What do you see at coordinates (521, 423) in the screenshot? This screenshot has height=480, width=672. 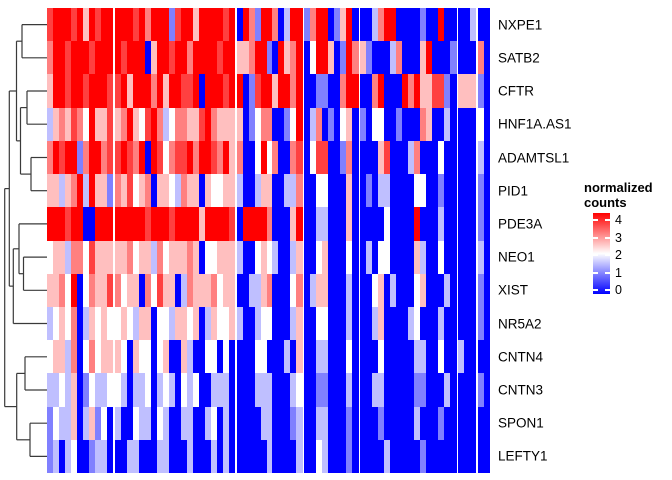 I see `gene-label-spon1: SPON1` at bounding box center [521, 423].